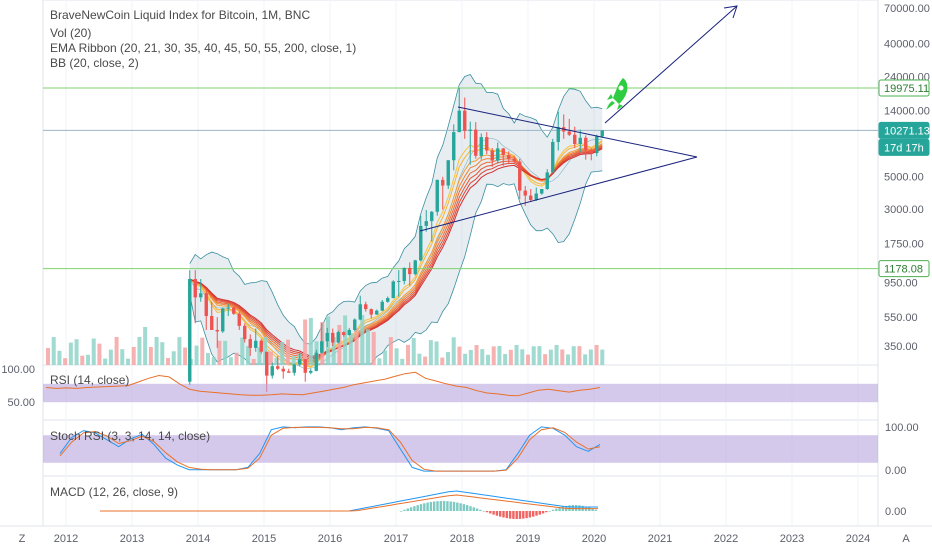 The width and height of the screenshot is (932, 550). I want to click on stoch-rsi-label: Stoch RSI (3, 3, 14, 14, close), so click(130, 436).